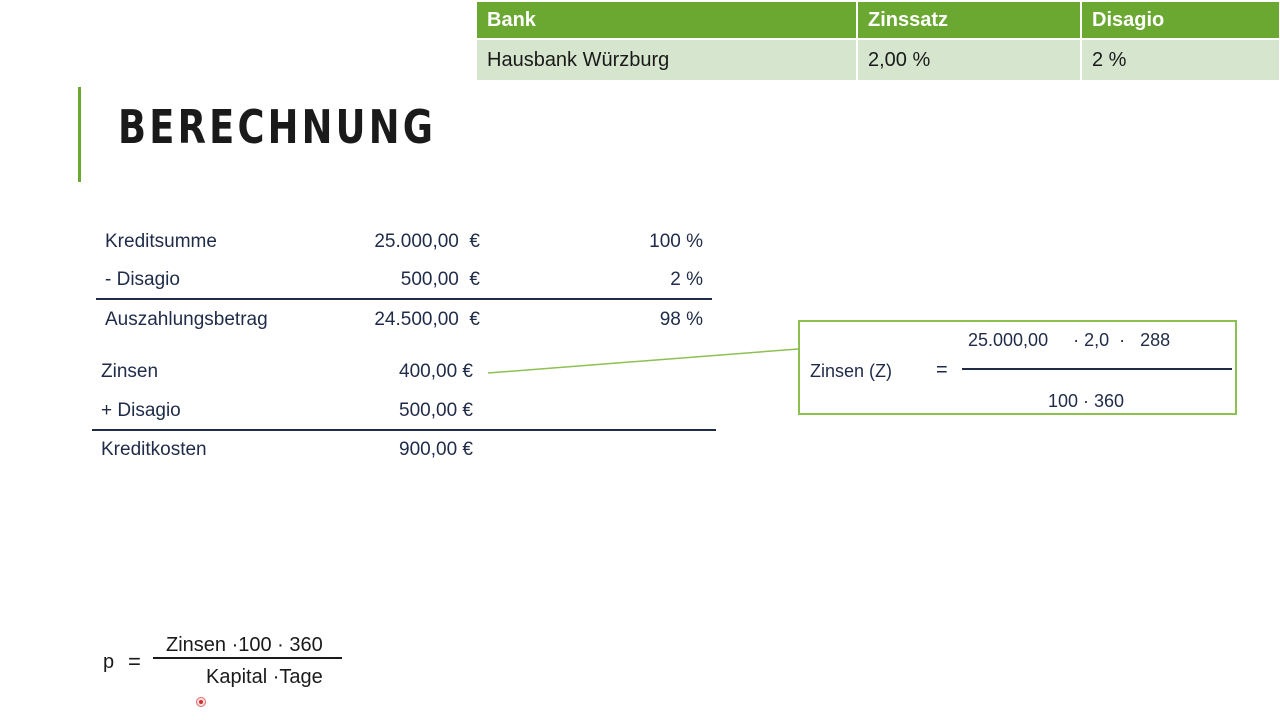  I want to click on plus-disagio-label: + Disagio, so click(141, 410).